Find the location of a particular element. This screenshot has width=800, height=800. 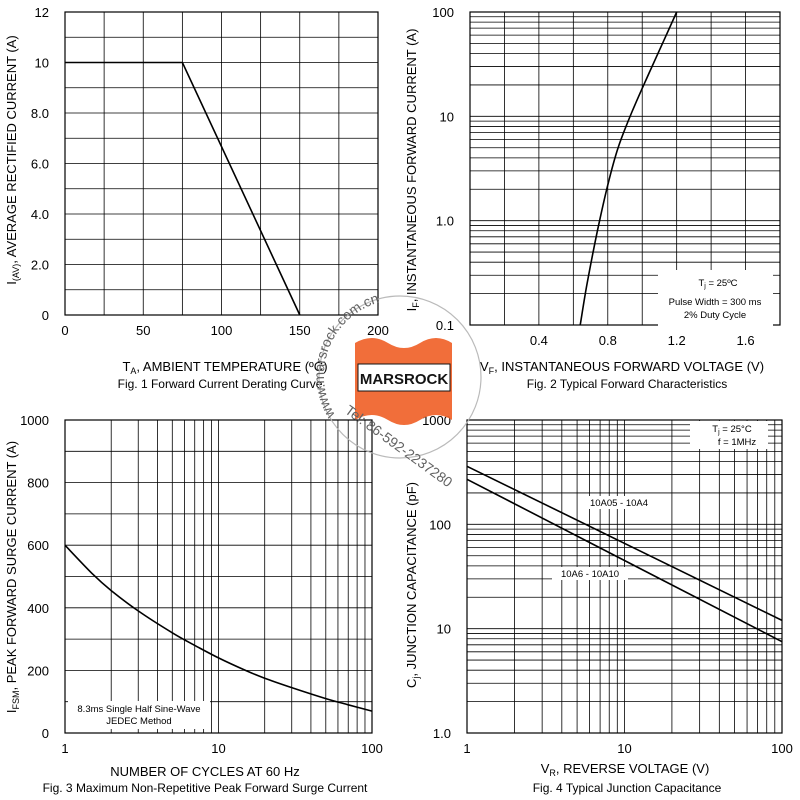

fig3-note-box is located at coordinates (139, 715).